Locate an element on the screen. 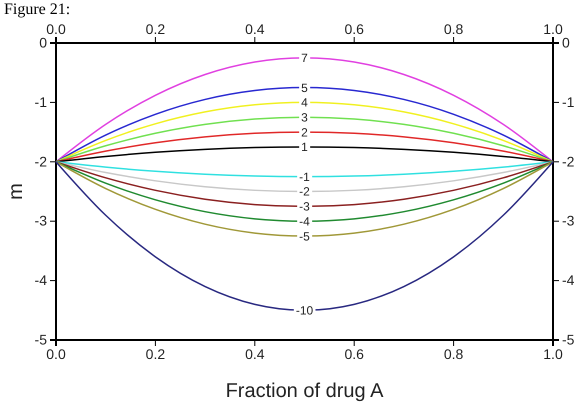 The height and width of the screenshot is (407, 583). series-label: 5 is located at coordinates (304, 87).